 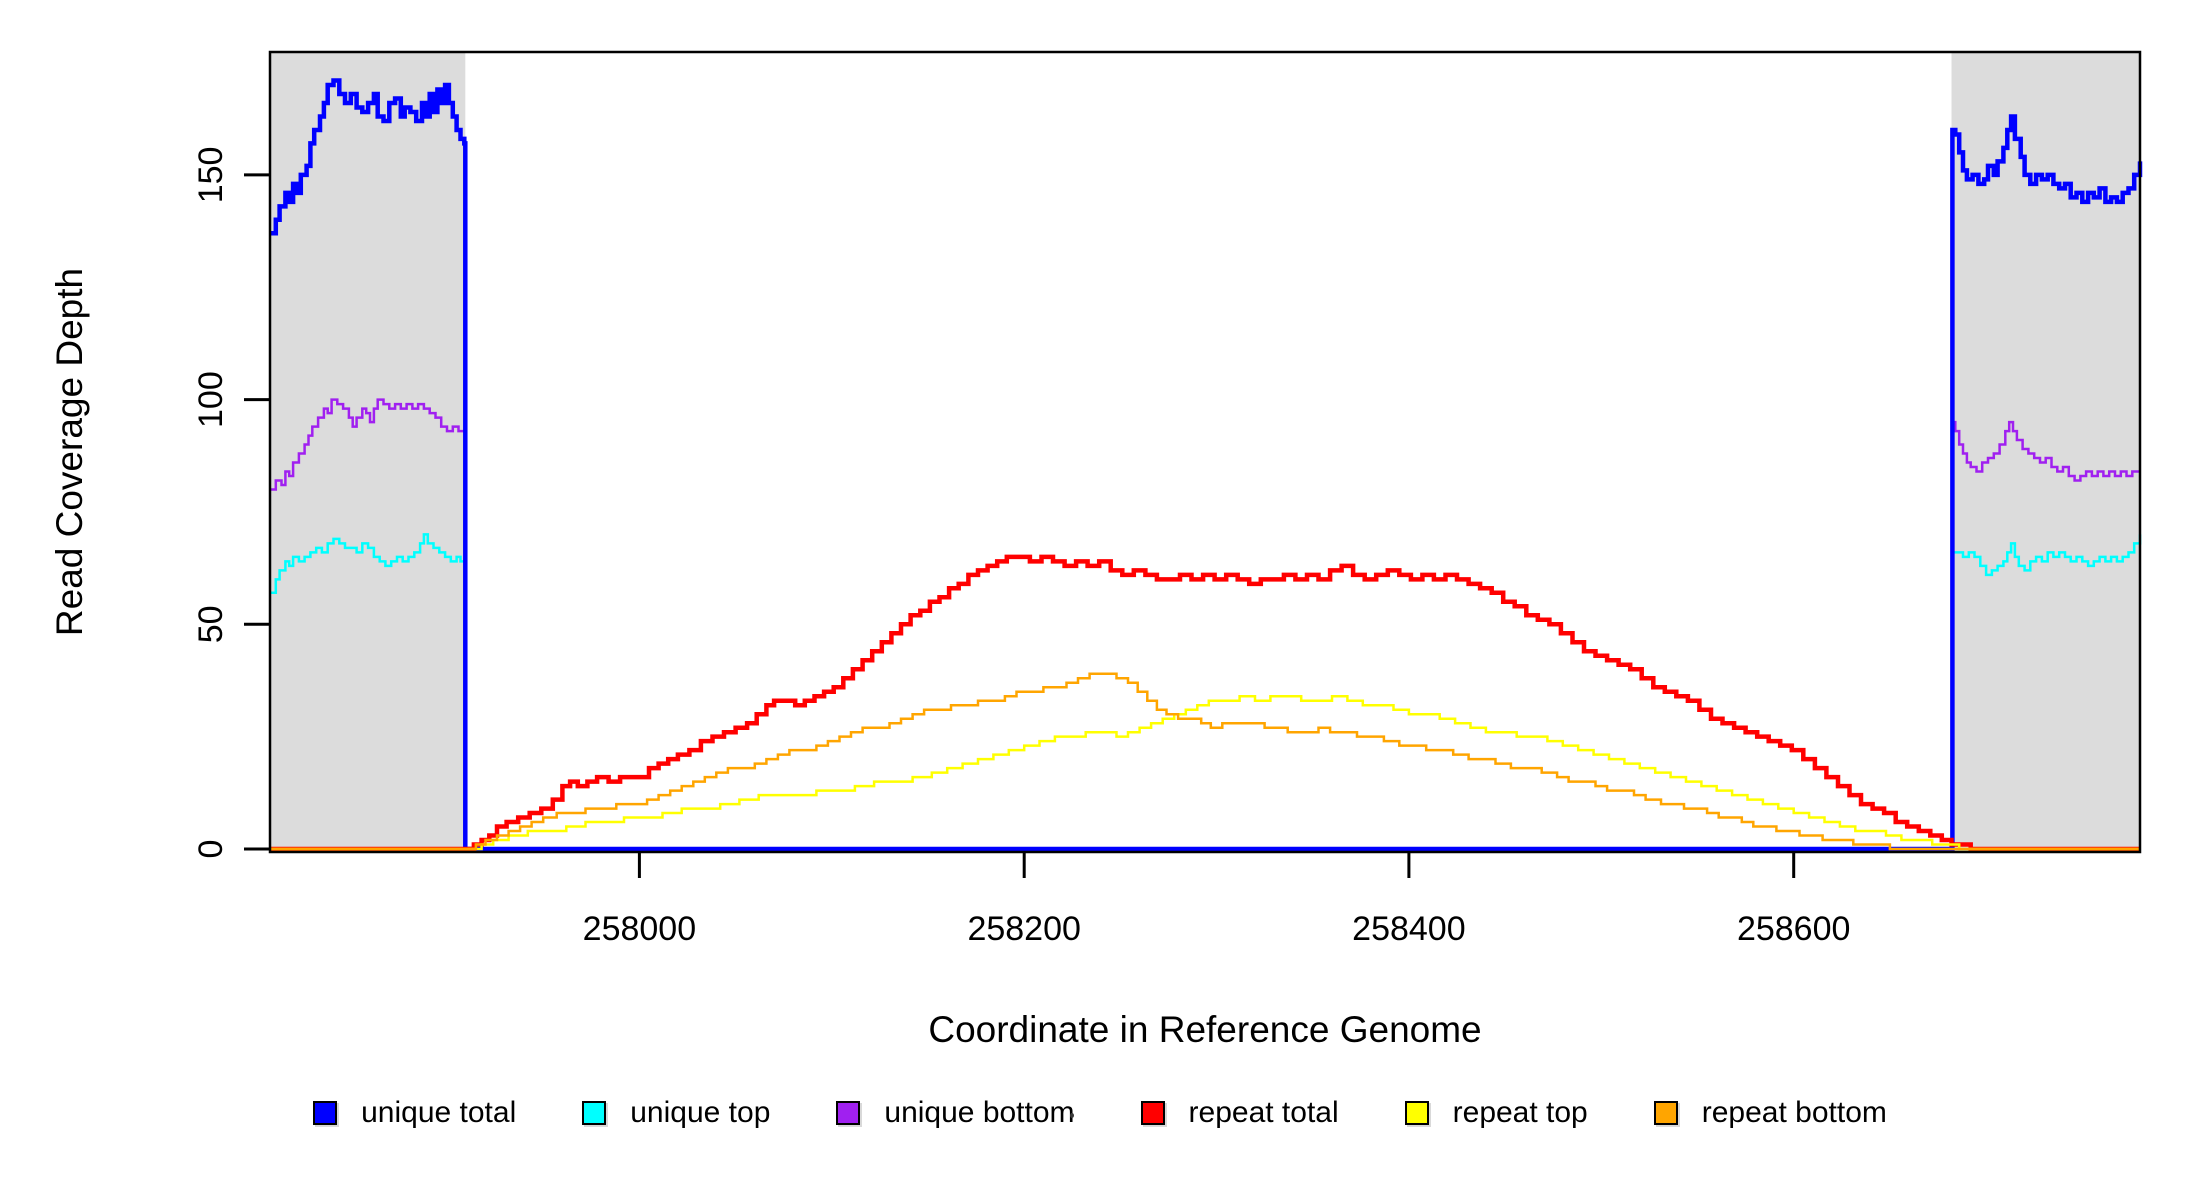 What do you see at coordinates (700, 1112) in the screenshot?
I see `legend-label: unique top` at bounding box center [700, 1112].